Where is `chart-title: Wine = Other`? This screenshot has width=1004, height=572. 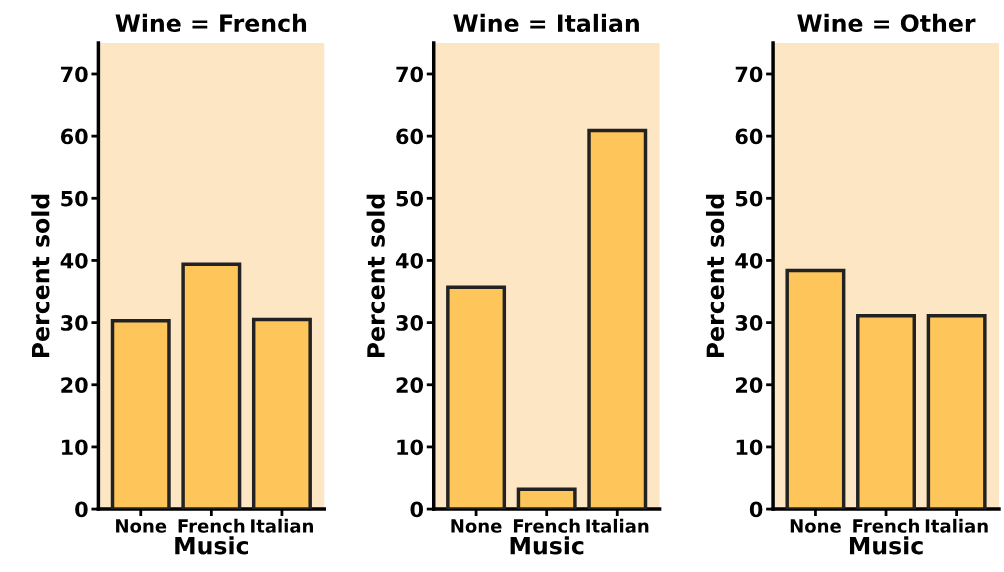 chart-title: Wine = Other is located at coordinates (886, 23).